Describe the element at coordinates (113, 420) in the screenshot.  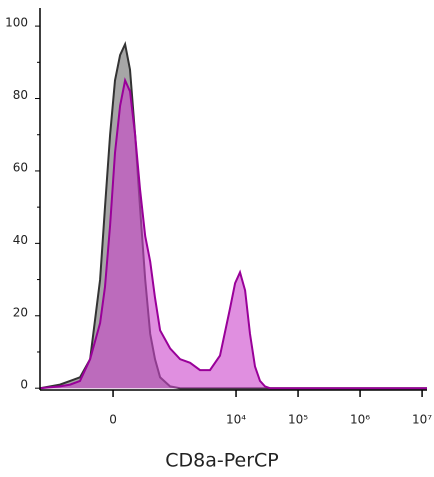
I see `x-tick-label: 0` at that location.